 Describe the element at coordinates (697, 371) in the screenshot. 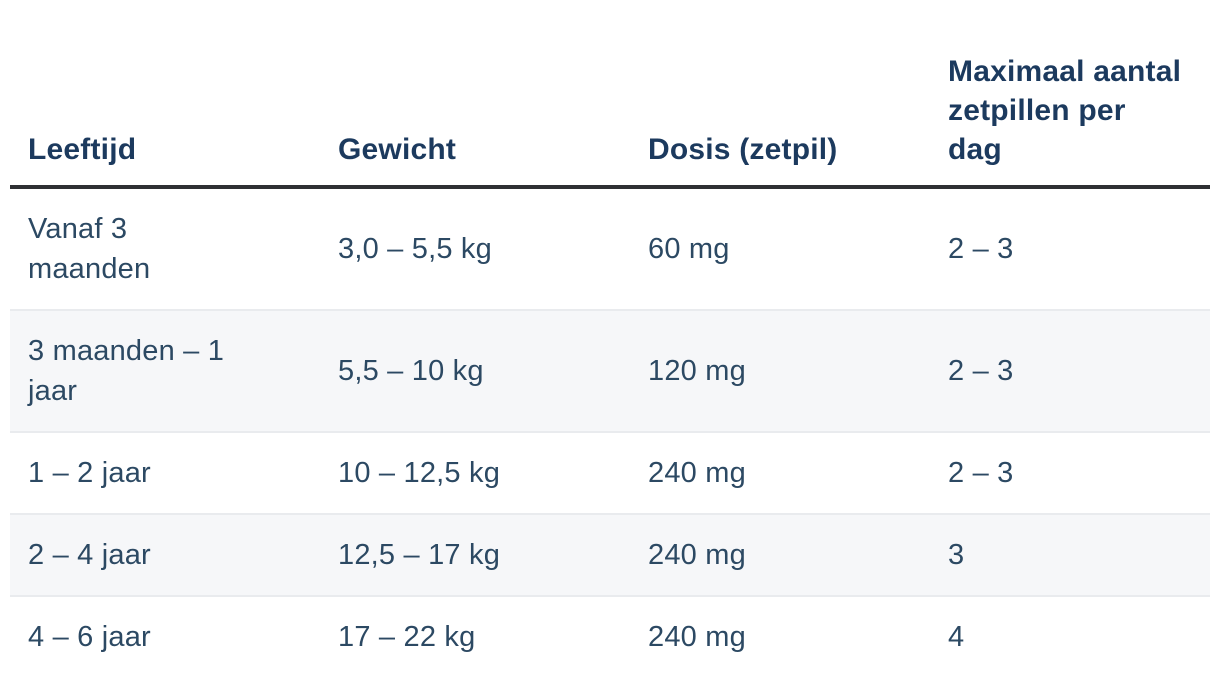

I see `cell-dosis: 120 mg` at that location.